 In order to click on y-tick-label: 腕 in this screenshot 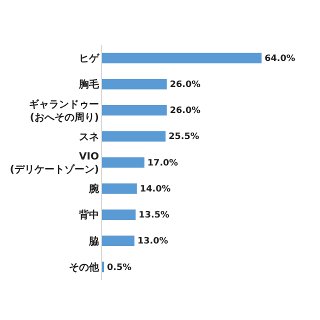, I will do `click(93, 189)`.